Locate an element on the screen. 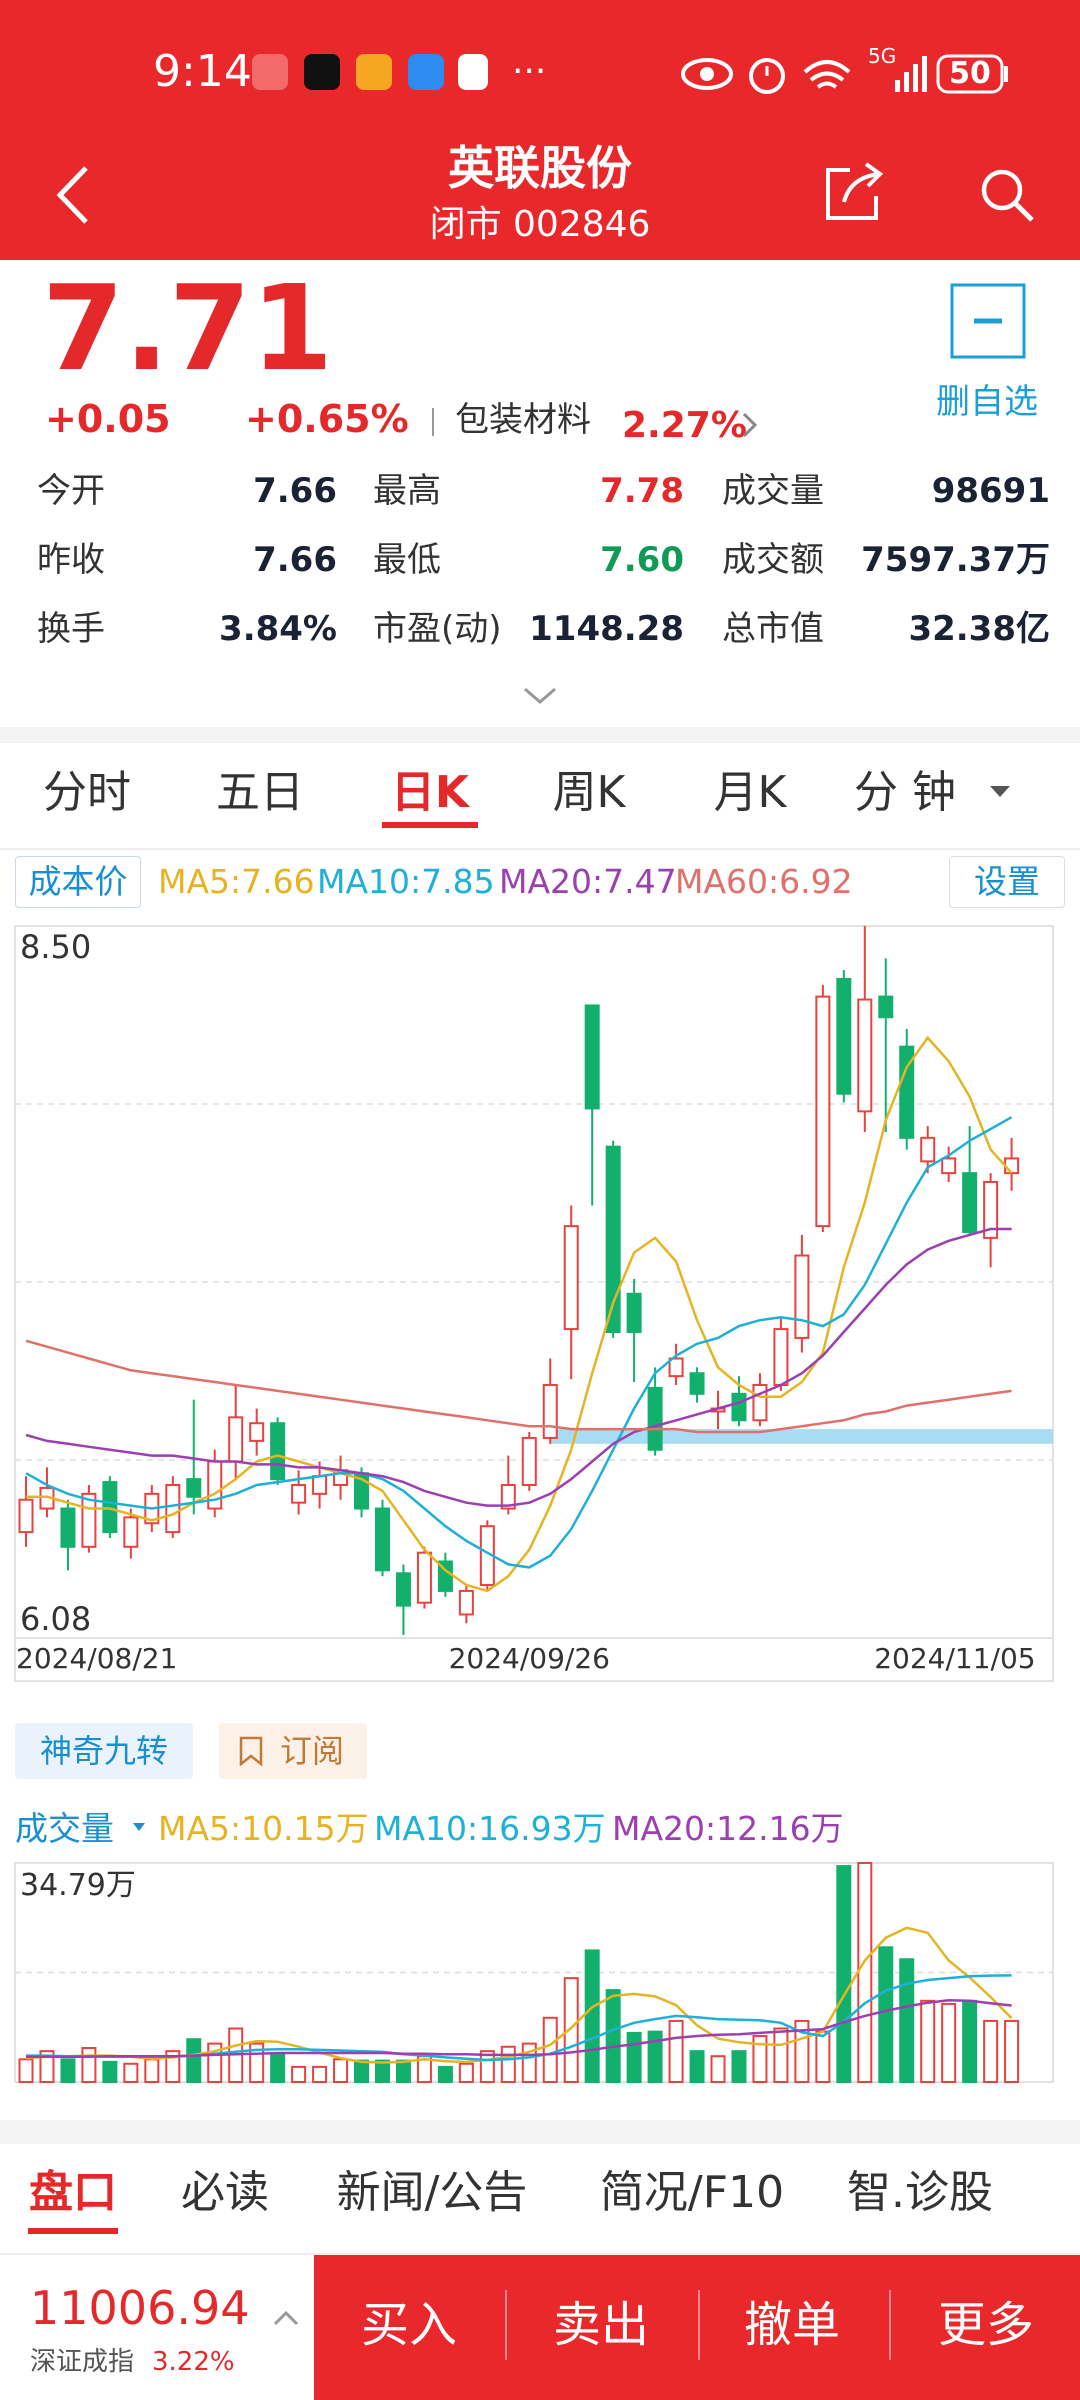 The height and width of the screenshot is (2400, 1080). x-tick-label: 2024/09/26 is located at coordinates (529, 1658).